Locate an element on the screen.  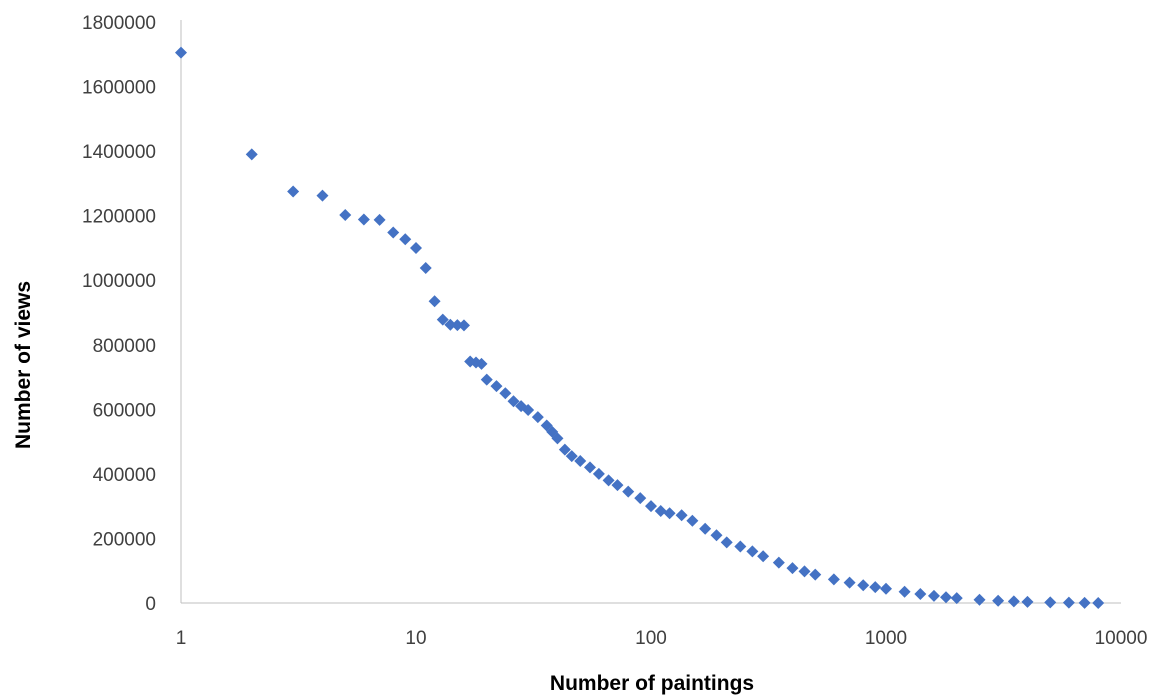
y-tick-label: 1400000 is located at coordinates (119, 152).